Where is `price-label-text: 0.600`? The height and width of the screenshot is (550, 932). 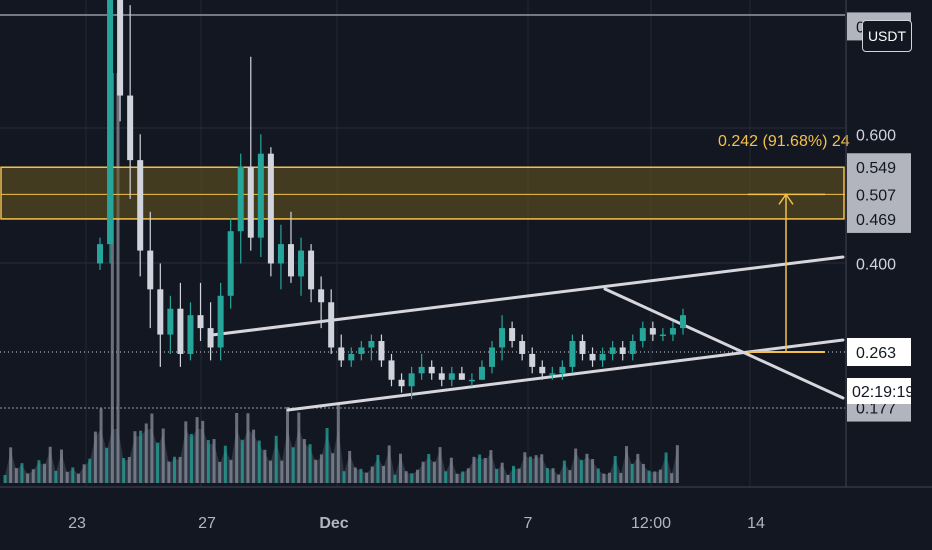 price-label-text: 0.600 is located at coordinates (876, 135).